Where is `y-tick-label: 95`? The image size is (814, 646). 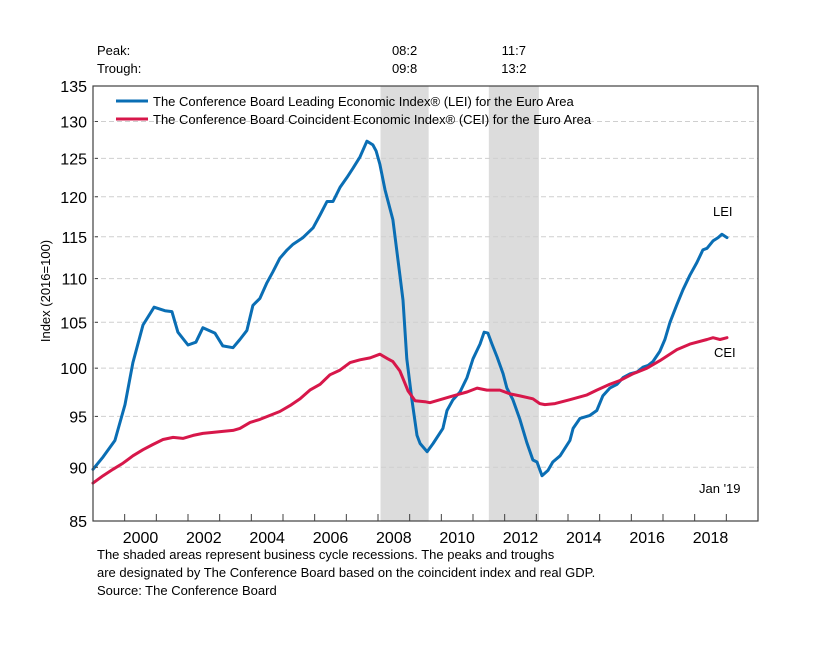
y-tick-label: 95 is located at coordinates (78, 417).